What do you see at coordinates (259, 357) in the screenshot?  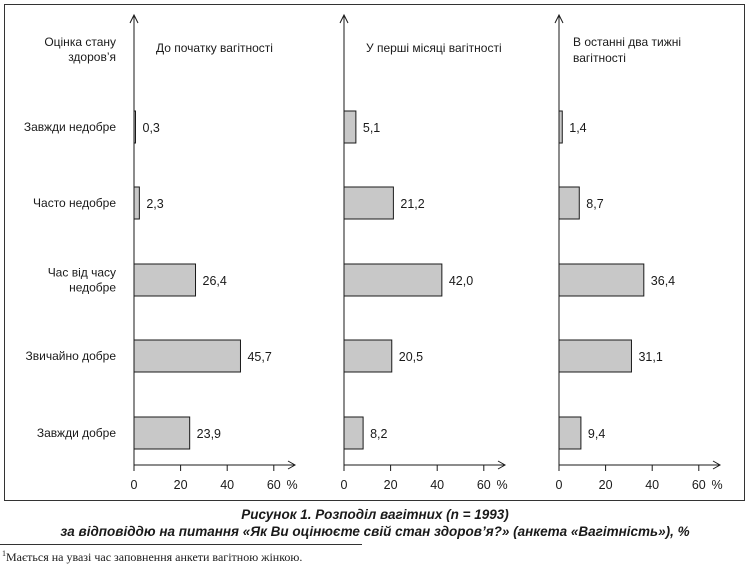 I see `value-label: 45,7` at bounding box center [259, 357].